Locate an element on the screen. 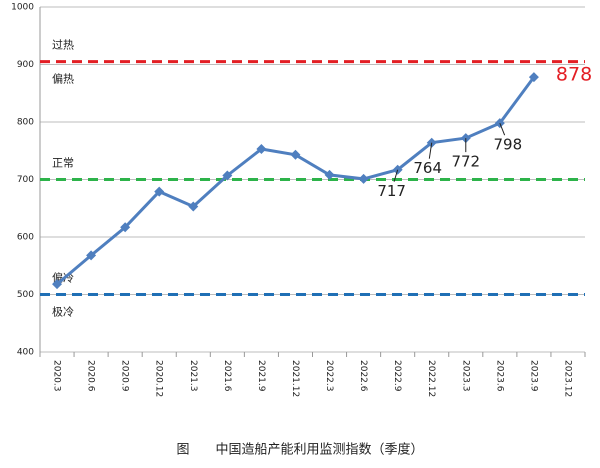 The image size is (600, 468). x-tick-label: 2021.12 is located at coordinates (295, 378).